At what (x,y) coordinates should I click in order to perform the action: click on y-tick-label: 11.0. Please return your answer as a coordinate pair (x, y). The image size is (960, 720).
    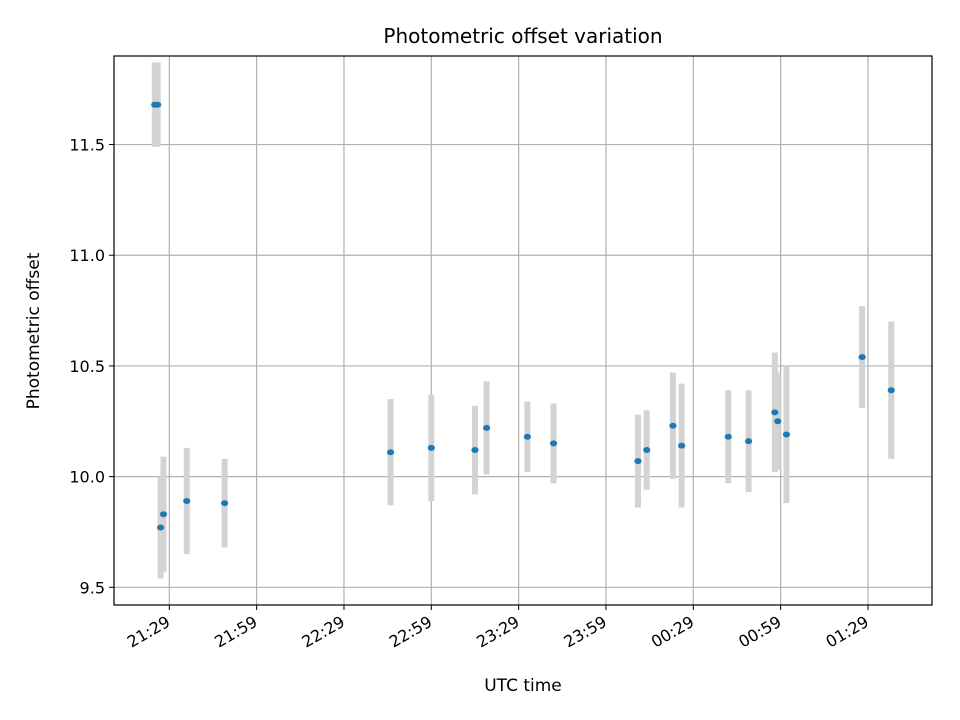
    Looking at the image, I should click on (87, 255).